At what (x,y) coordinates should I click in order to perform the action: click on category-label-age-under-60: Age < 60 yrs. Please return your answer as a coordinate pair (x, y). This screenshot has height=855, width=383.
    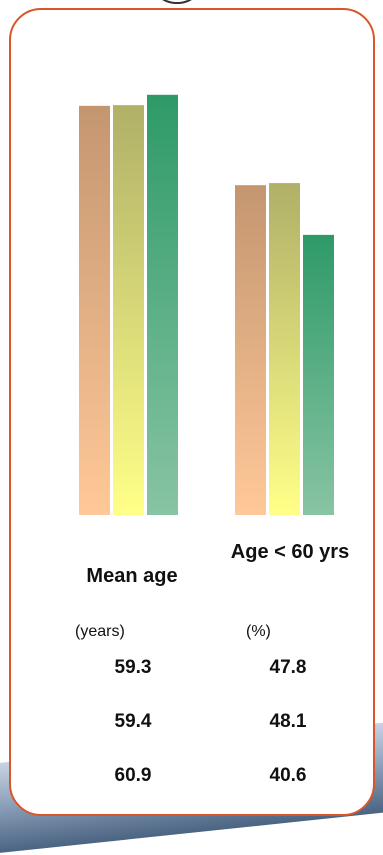
    Looking at the image, I should click on (290, 552).